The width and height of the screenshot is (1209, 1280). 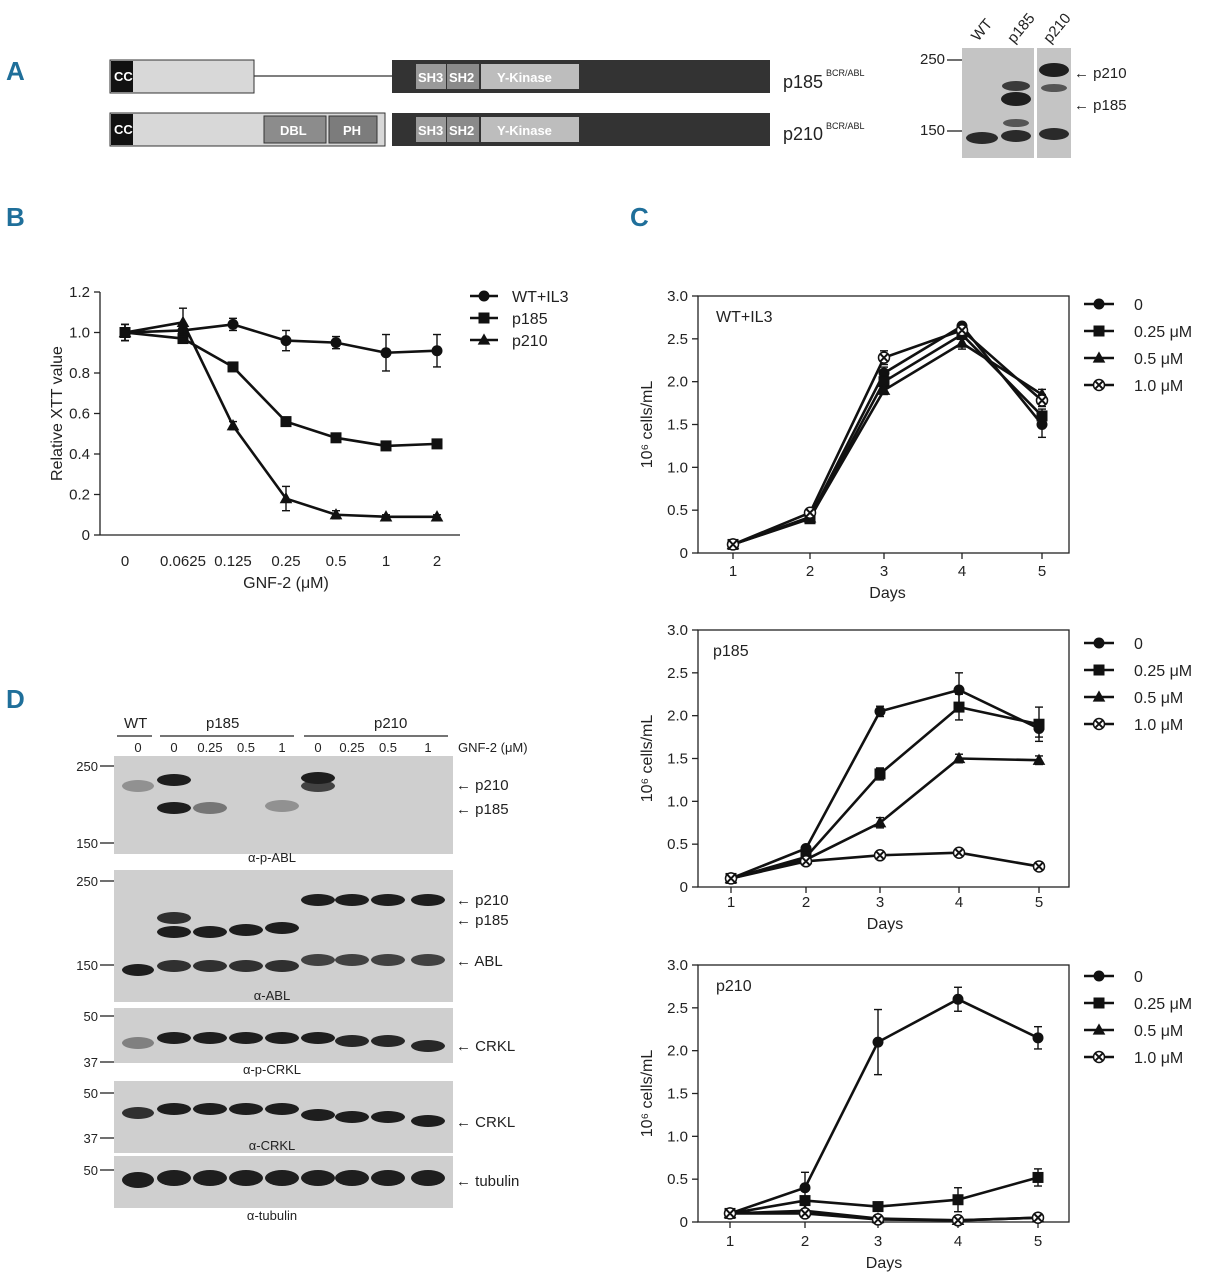 I want to click on x-tick-label: 0, so click(x=125, y=561).